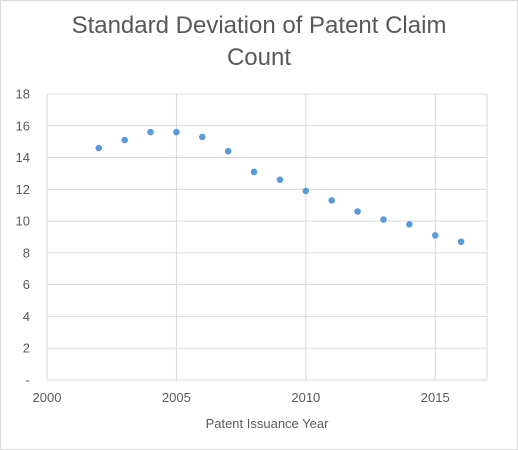 The image size is (518, 450). I want to click on y-tick-label: 12, so click(23, 189).